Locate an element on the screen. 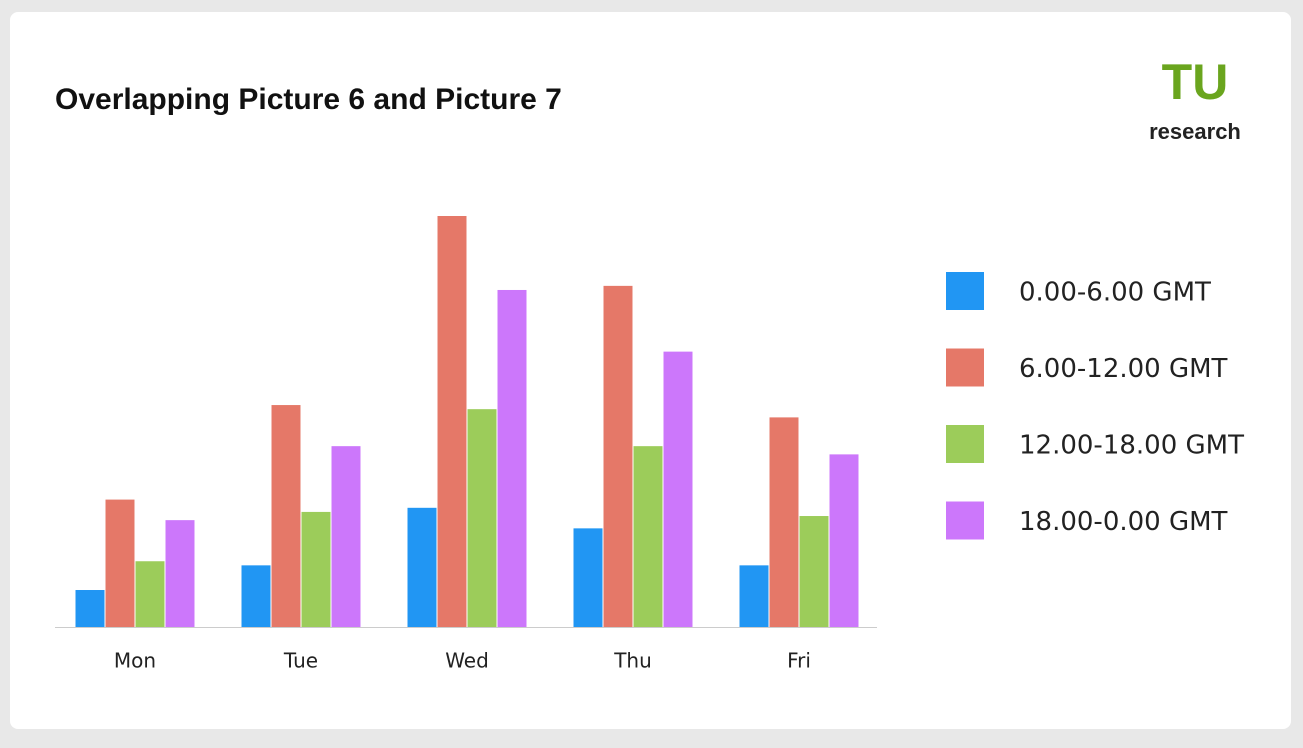  x-tick-label: Mon is located at coordinates (135, 661).